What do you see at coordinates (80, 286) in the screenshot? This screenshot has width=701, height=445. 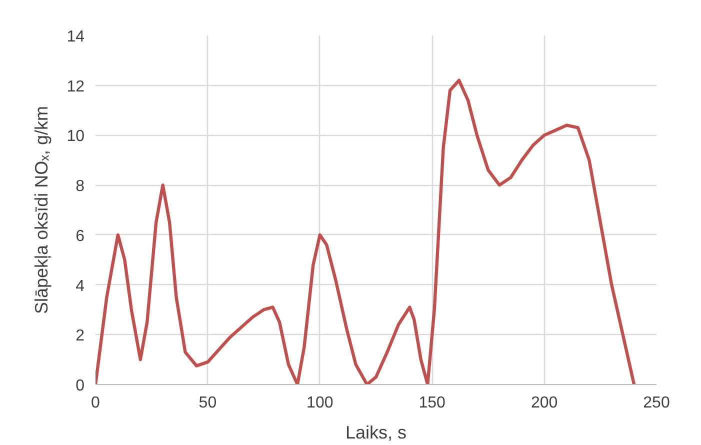 I see `y-tick-label: 4` at bounding box center [80, 286].